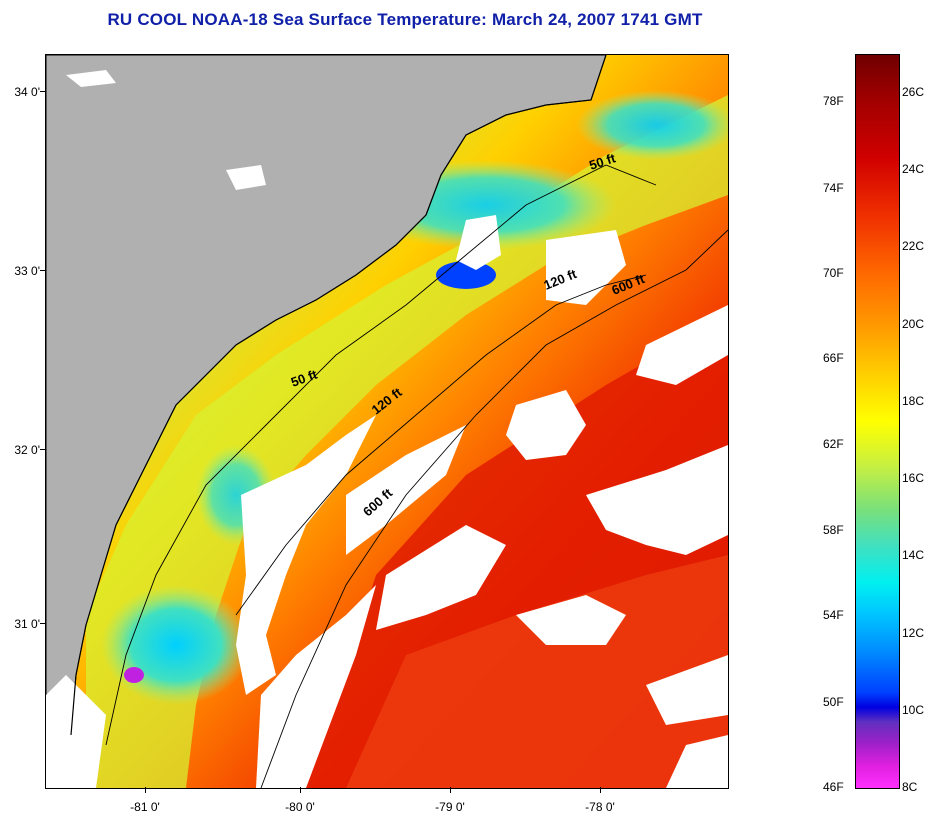  What do you see at coordinates (27, 271) in the screenshot?
I see `lat-label: 33 0'` at bounding box center [27, 271].